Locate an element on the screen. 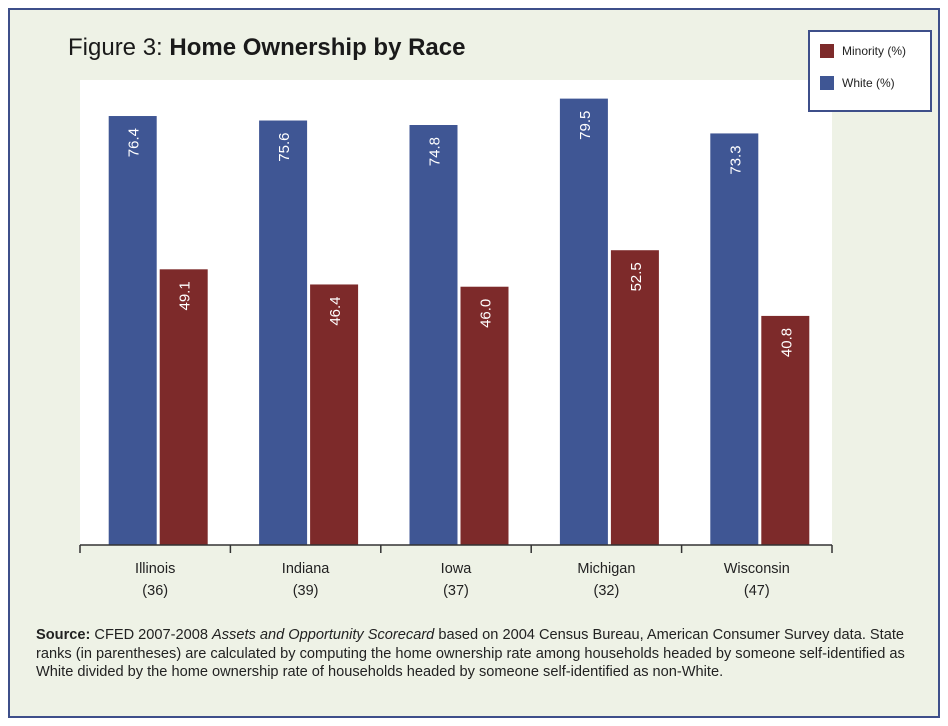  x-tick-rank-wisconsin: (47) is located at coordinates (757, 591).